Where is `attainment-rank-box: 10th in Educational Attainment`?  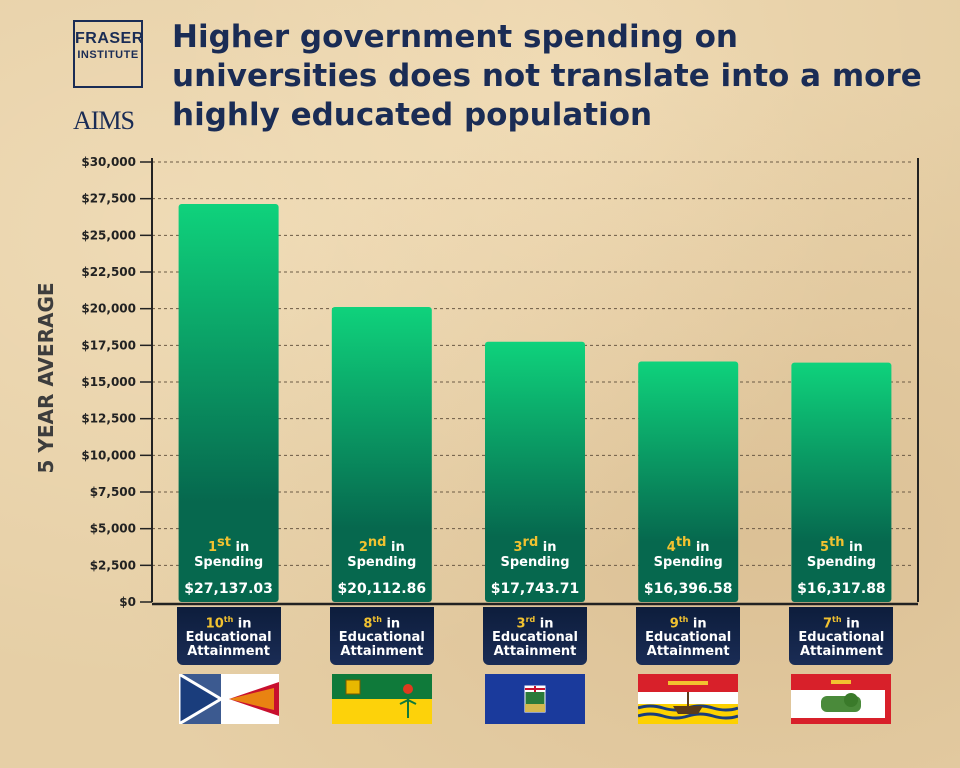 attainment-rank-box: 10th in Educational Attainment is located at coordinates (228, 636).